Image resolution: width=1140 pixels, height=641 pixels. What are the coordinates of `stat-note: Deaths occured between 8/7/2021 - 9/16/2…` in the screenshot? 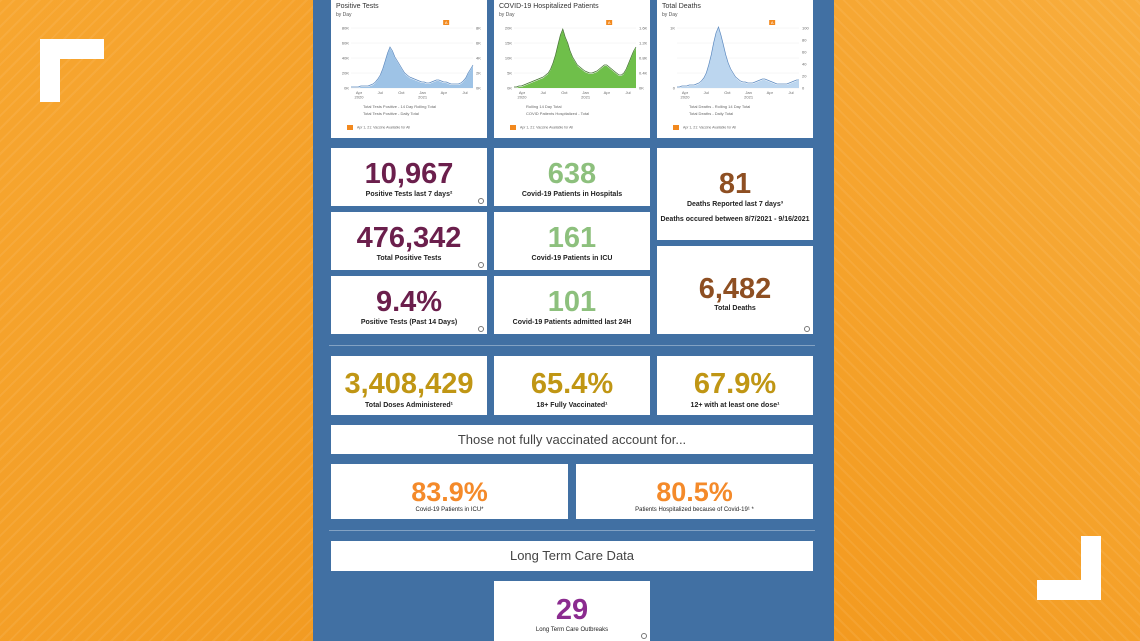 It's located at (735, 219).